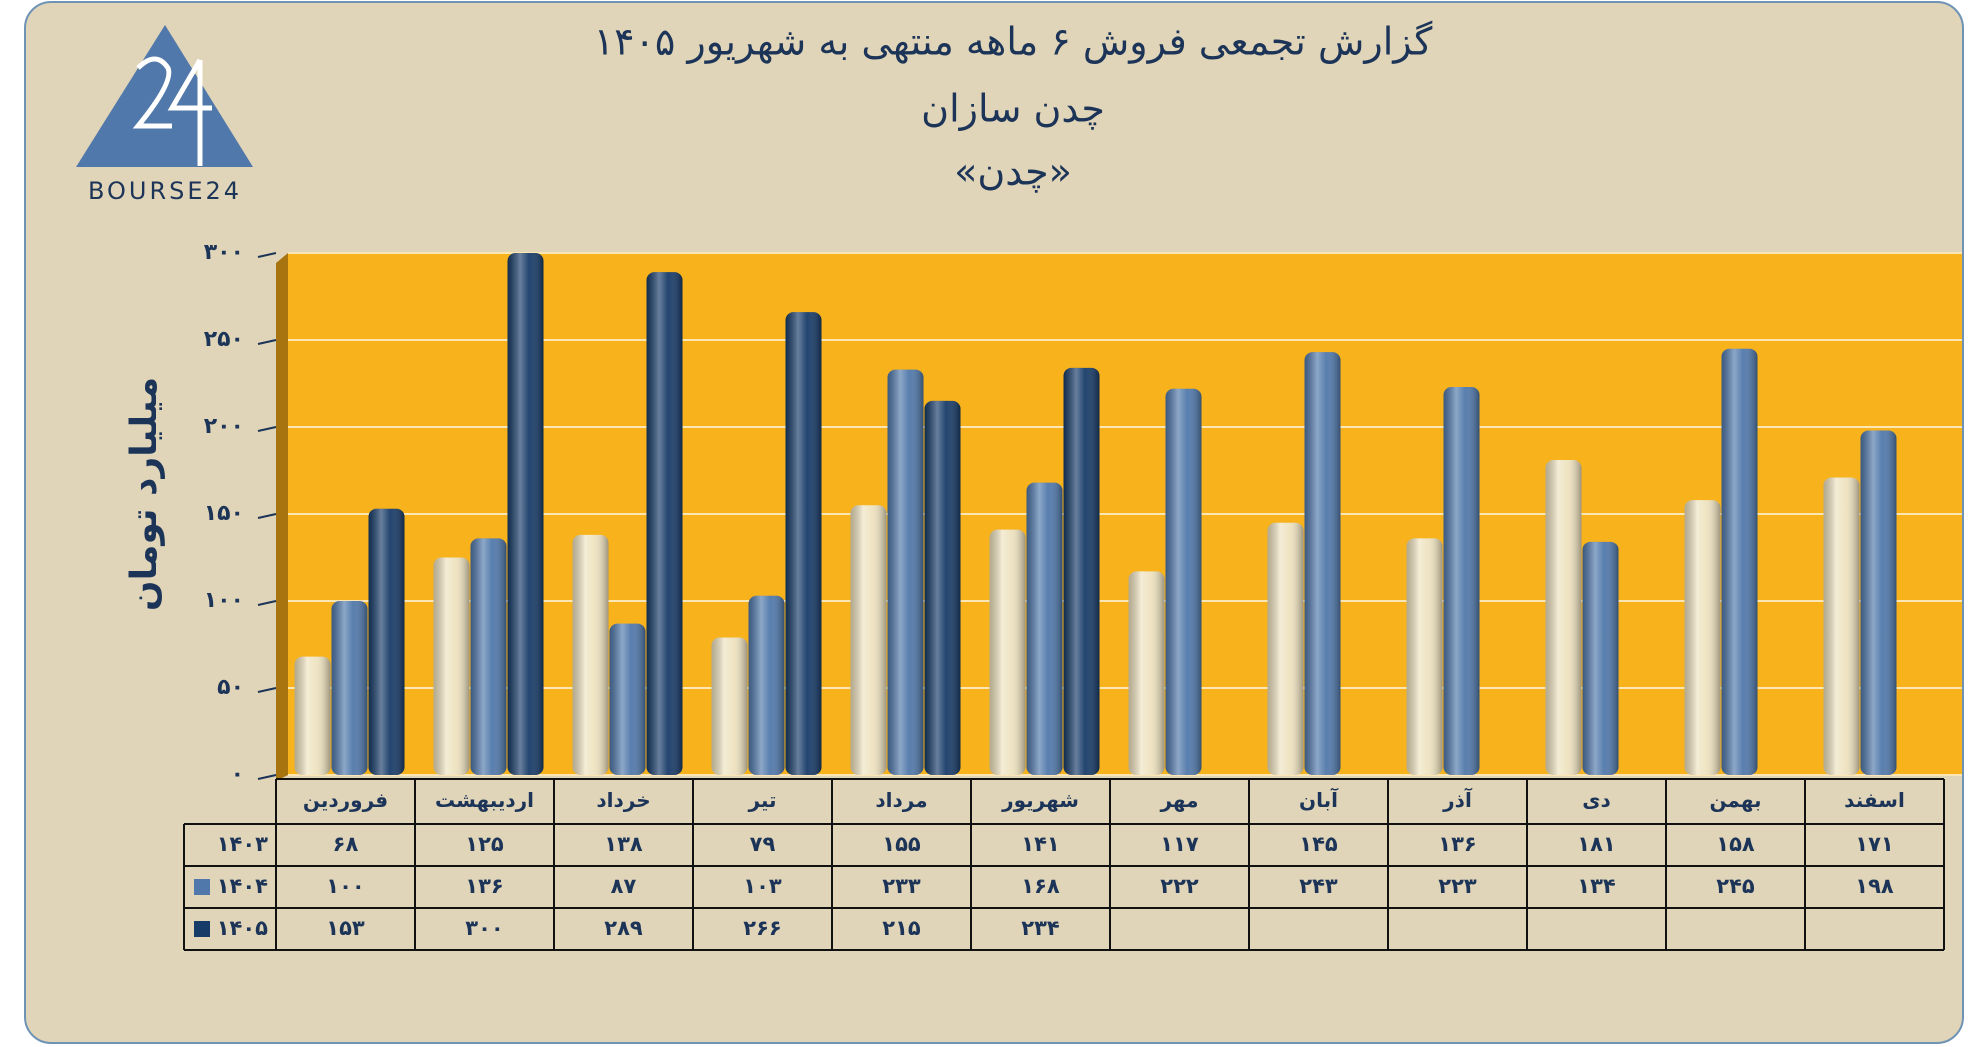 The image size is (1986, 1047). I want to click on y-tick-label: ۱۵۰, so click(224, 513).